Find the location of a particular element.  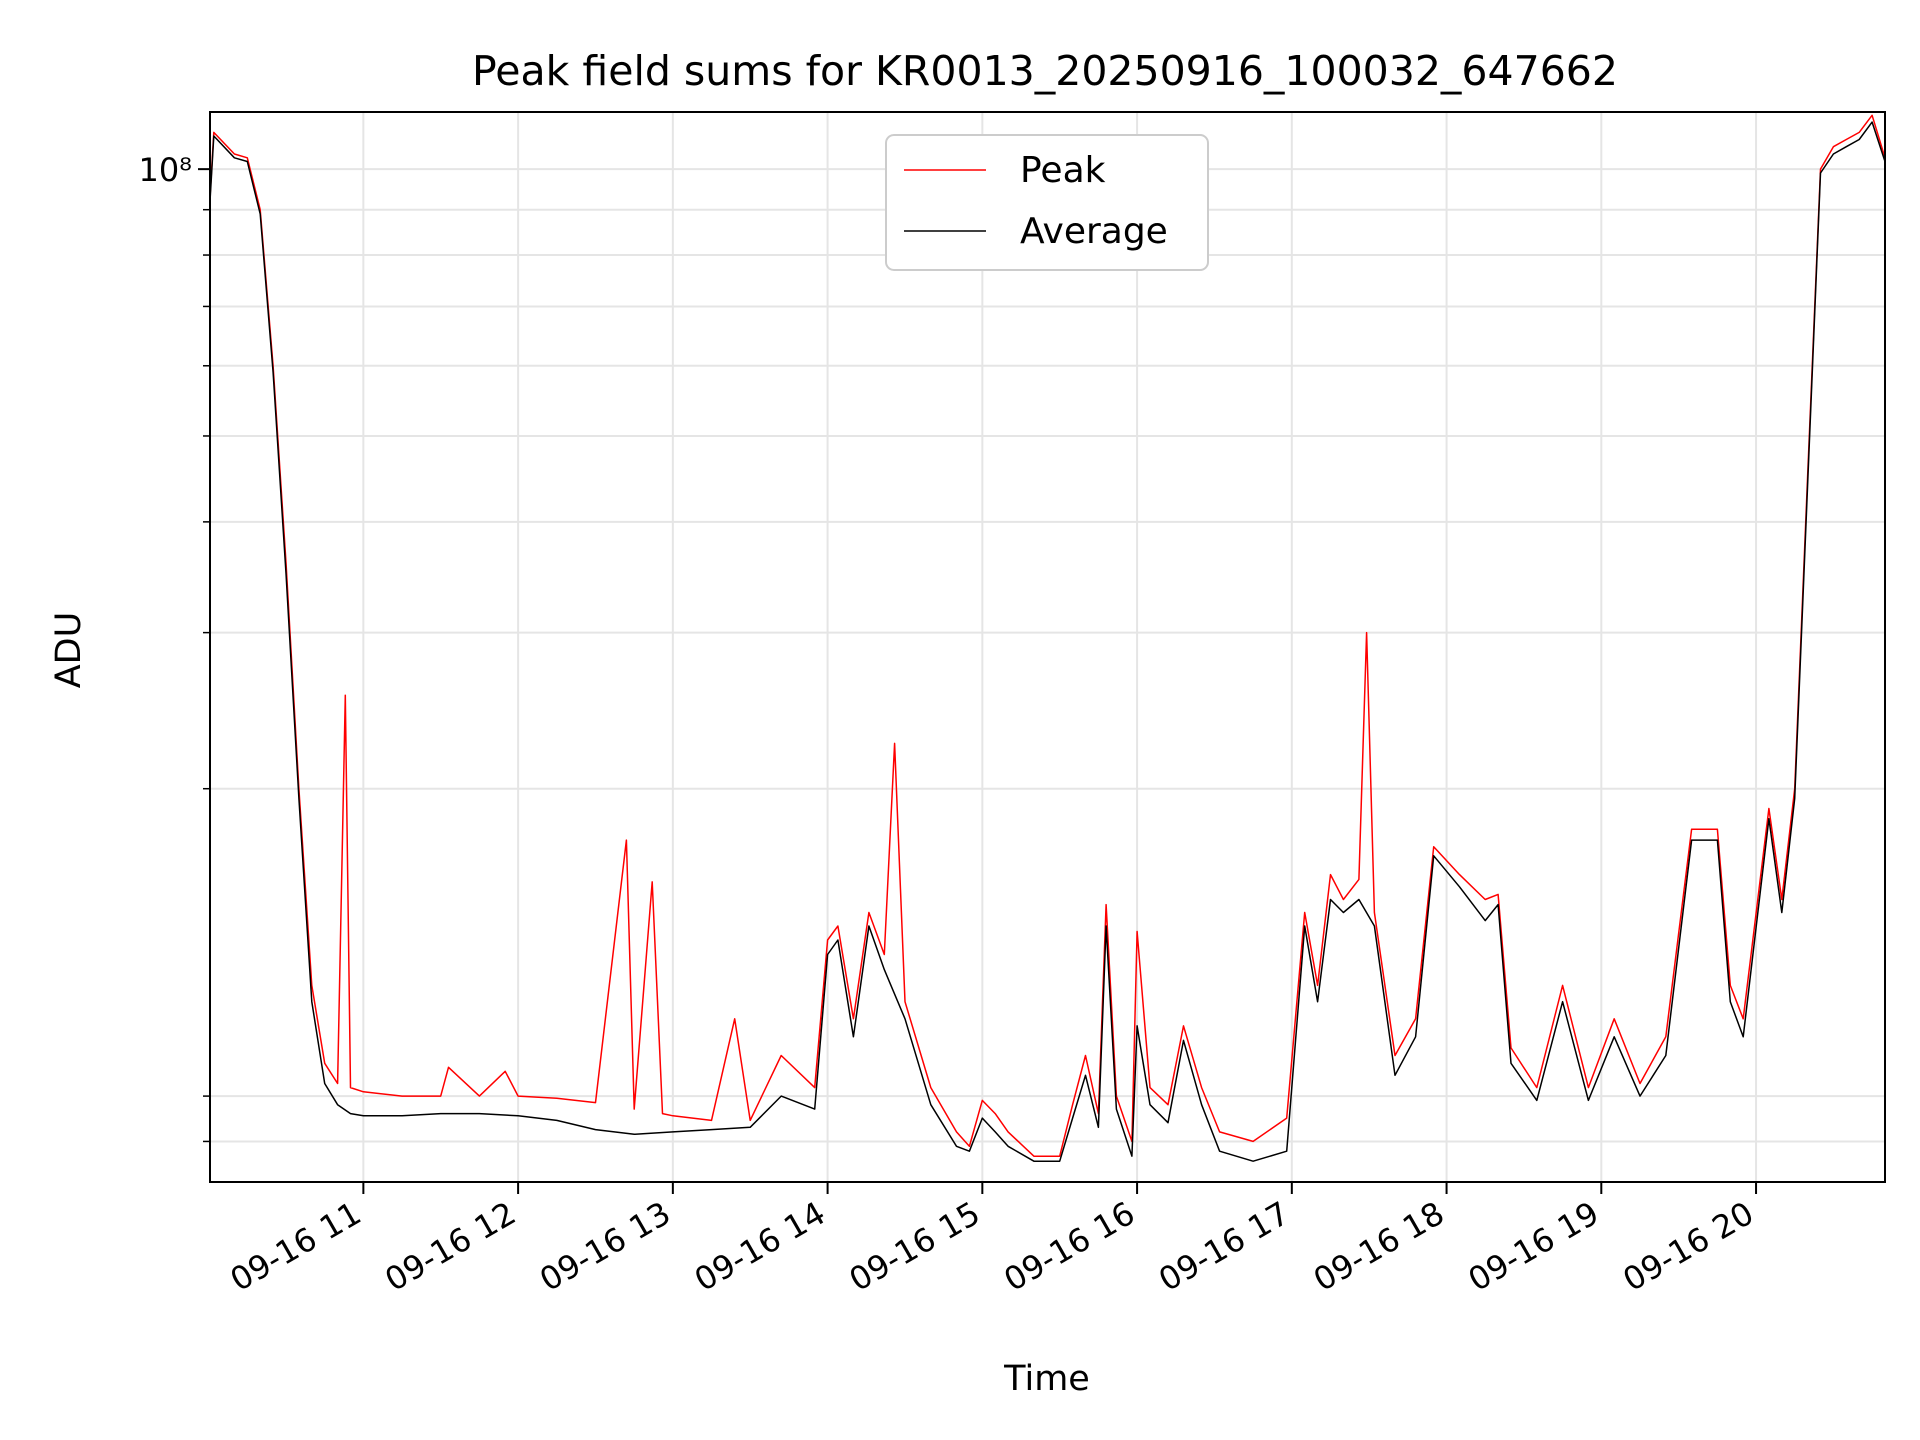

y-axis-label: ADU is located at coordinates (69, 650).